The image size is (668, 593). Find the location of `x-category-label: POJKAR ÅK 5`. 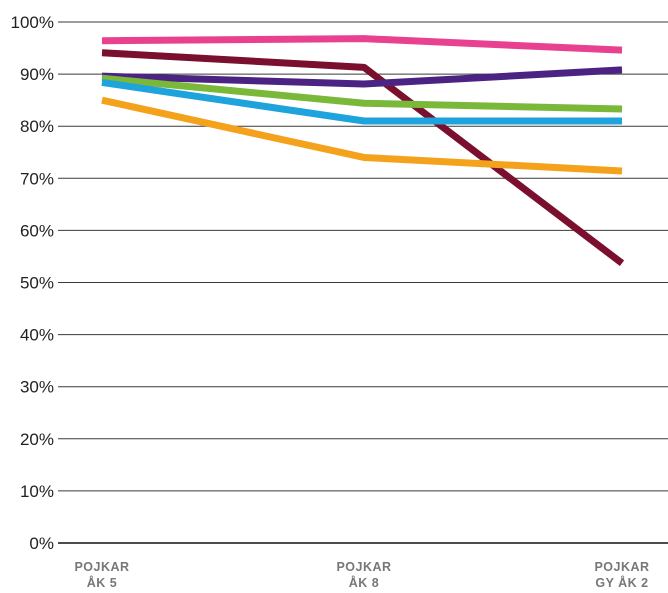

x-category-label: POJKAR ÅK 5 is located at coordinates (101, 575).